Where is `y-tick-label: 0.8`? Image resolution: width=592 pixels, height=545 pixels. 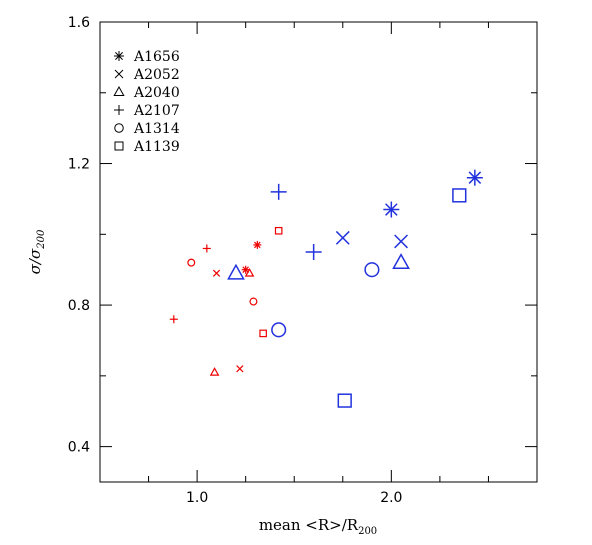 y-tick-label: 0.8 is located at coordinates (79, 306).